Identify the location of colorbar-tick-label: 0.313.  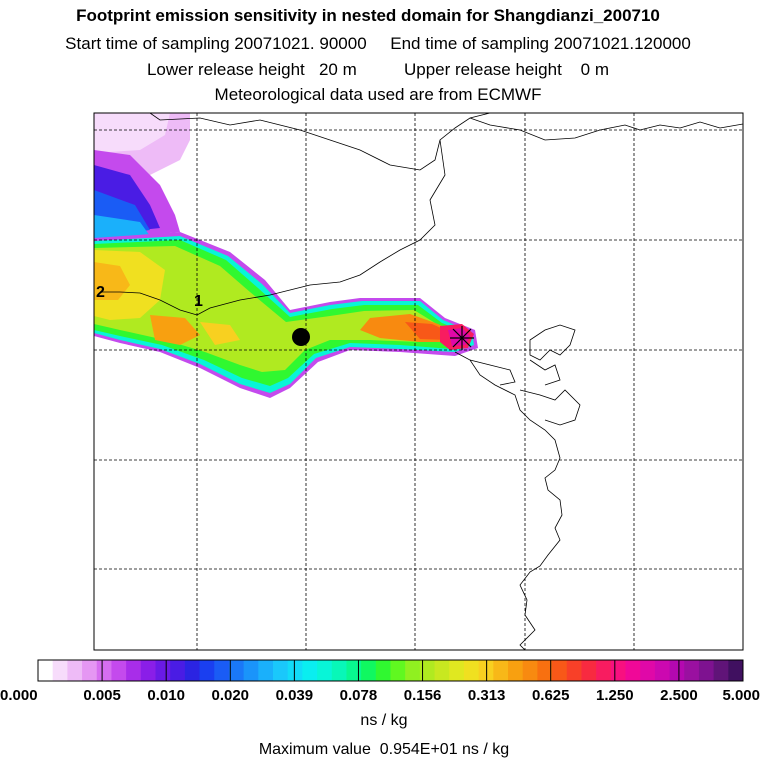
(487, 695).